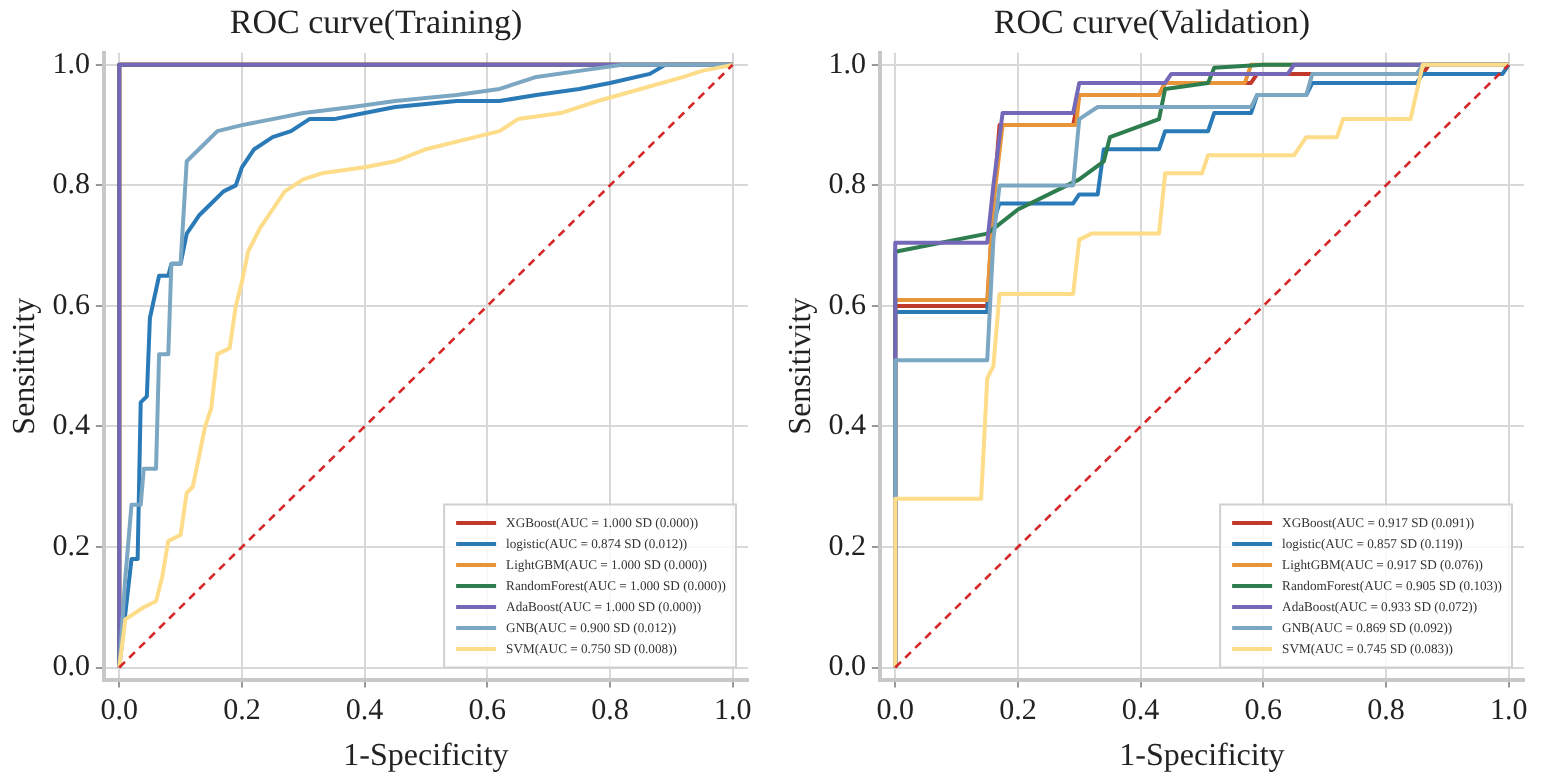  What do you see at coordinates (1152, 22) in the screenshot?
I see `chart-title: ROC curve(Validation)` at bounding box center [1152, 22].